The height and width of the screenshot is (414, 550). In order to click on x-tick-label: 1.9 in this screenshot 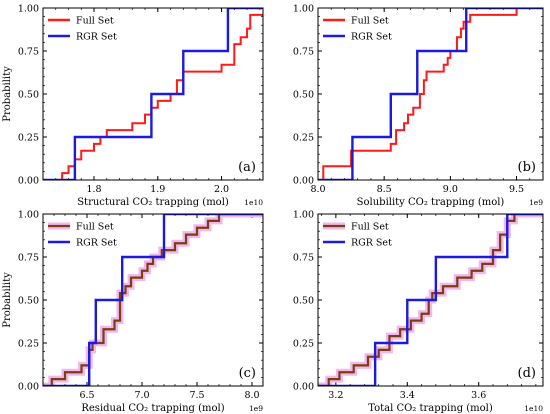, I will do `click(157, 189)`.